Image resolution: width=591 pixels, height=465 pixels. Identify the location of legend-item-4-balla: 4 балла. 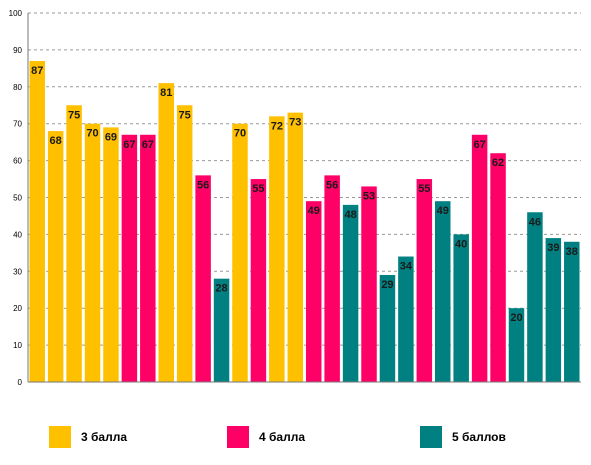
(266, 437).